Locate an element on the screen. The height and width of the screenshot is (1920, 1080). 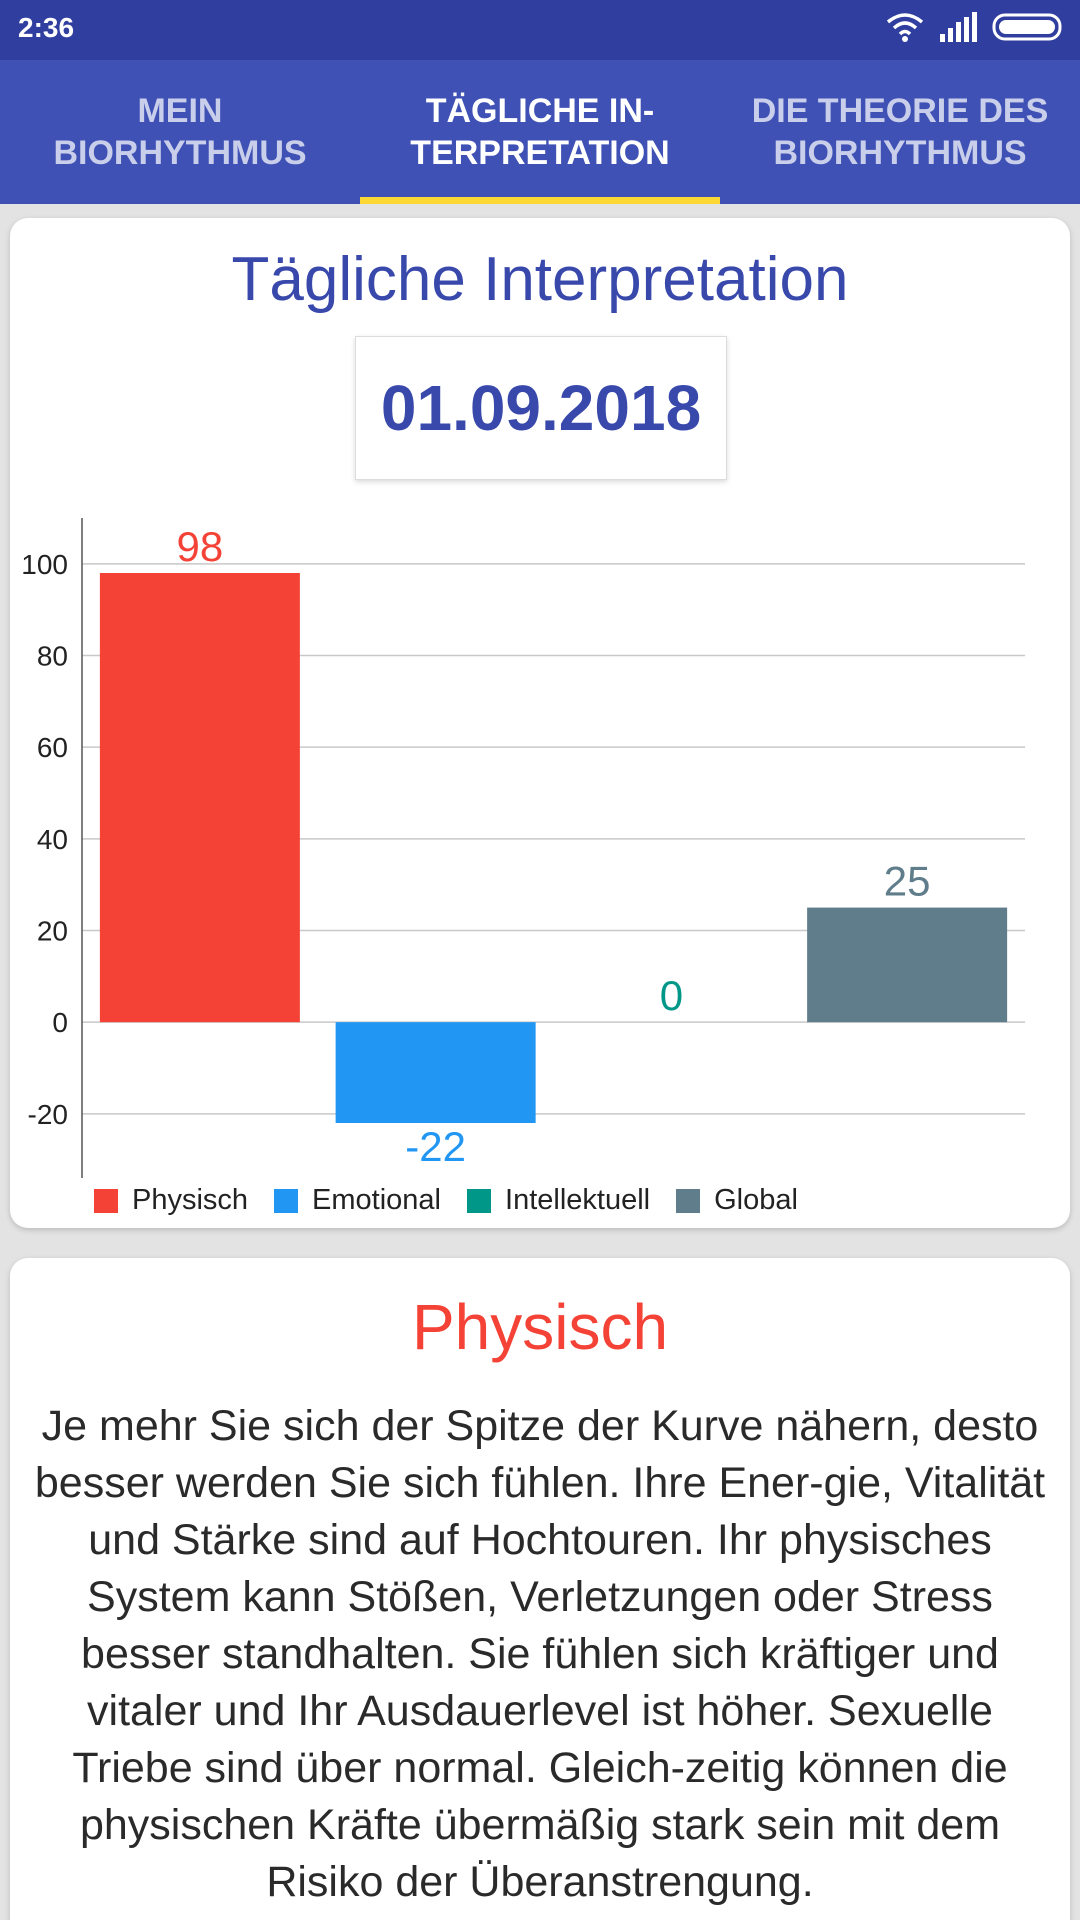
legend-item-physisch: Physisch is located at coordinates (171, 1200).